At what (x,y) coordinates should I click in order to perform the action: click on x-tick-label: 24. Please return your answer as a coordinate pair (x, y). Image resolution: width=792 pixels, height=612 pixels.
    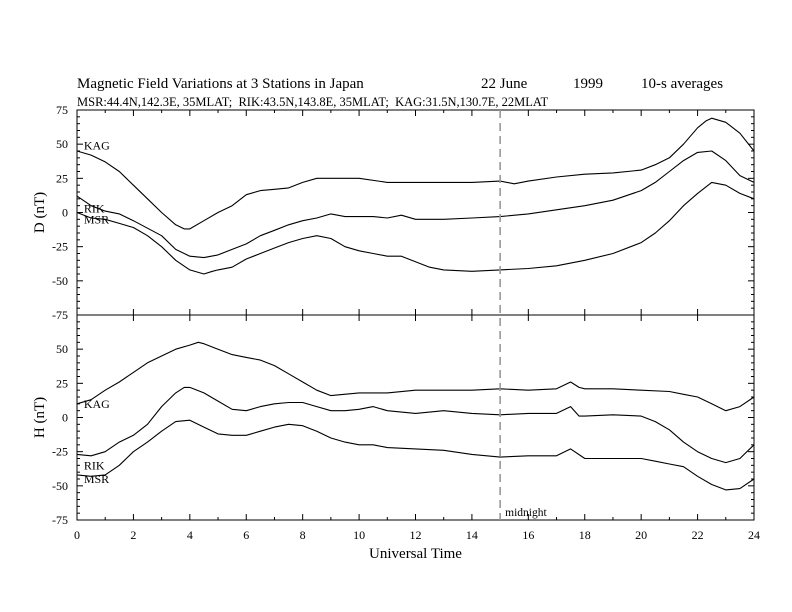
    Looking at the image, I should click on (754, 535).